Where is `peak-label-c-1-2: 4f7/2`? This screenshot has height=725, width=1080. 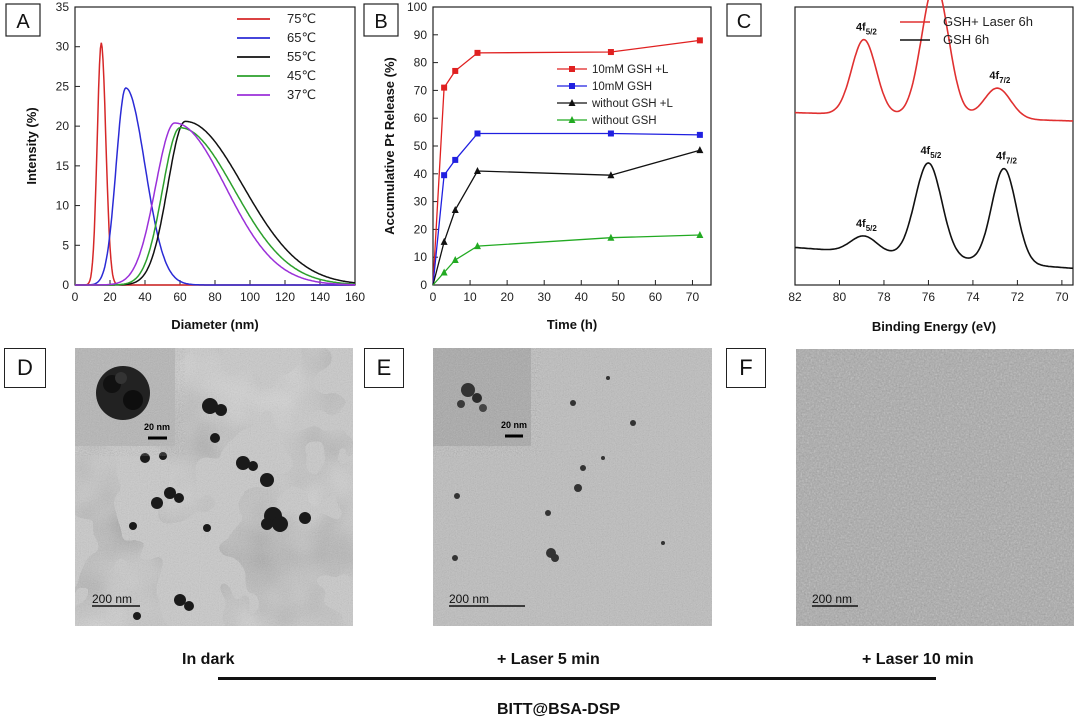 peak-label-c-1-2: 4f7/2 is located at coordinates (1006, 158).